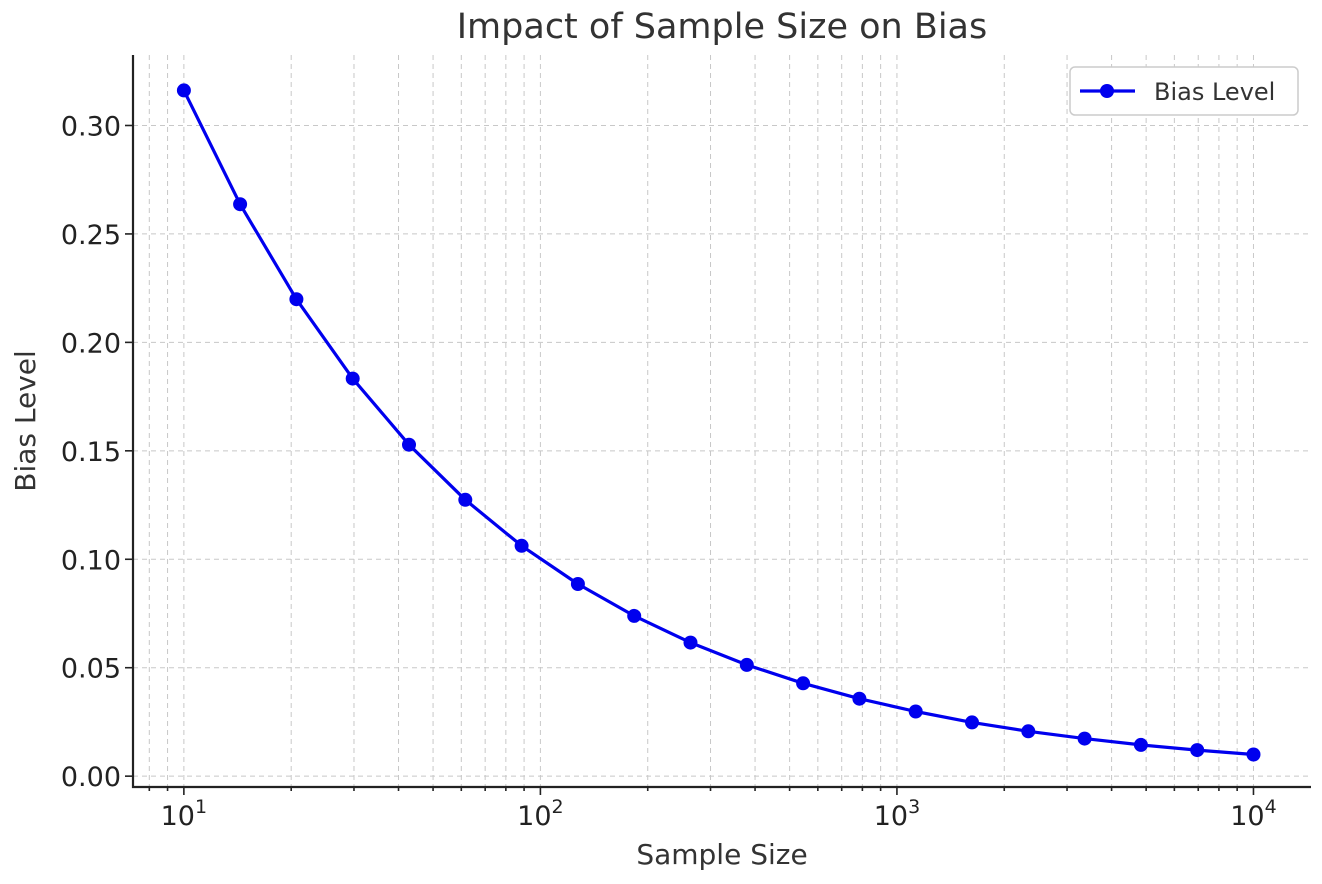 The image size is (1322, 884). I want to click on legend-frame, so click(1184, 91).